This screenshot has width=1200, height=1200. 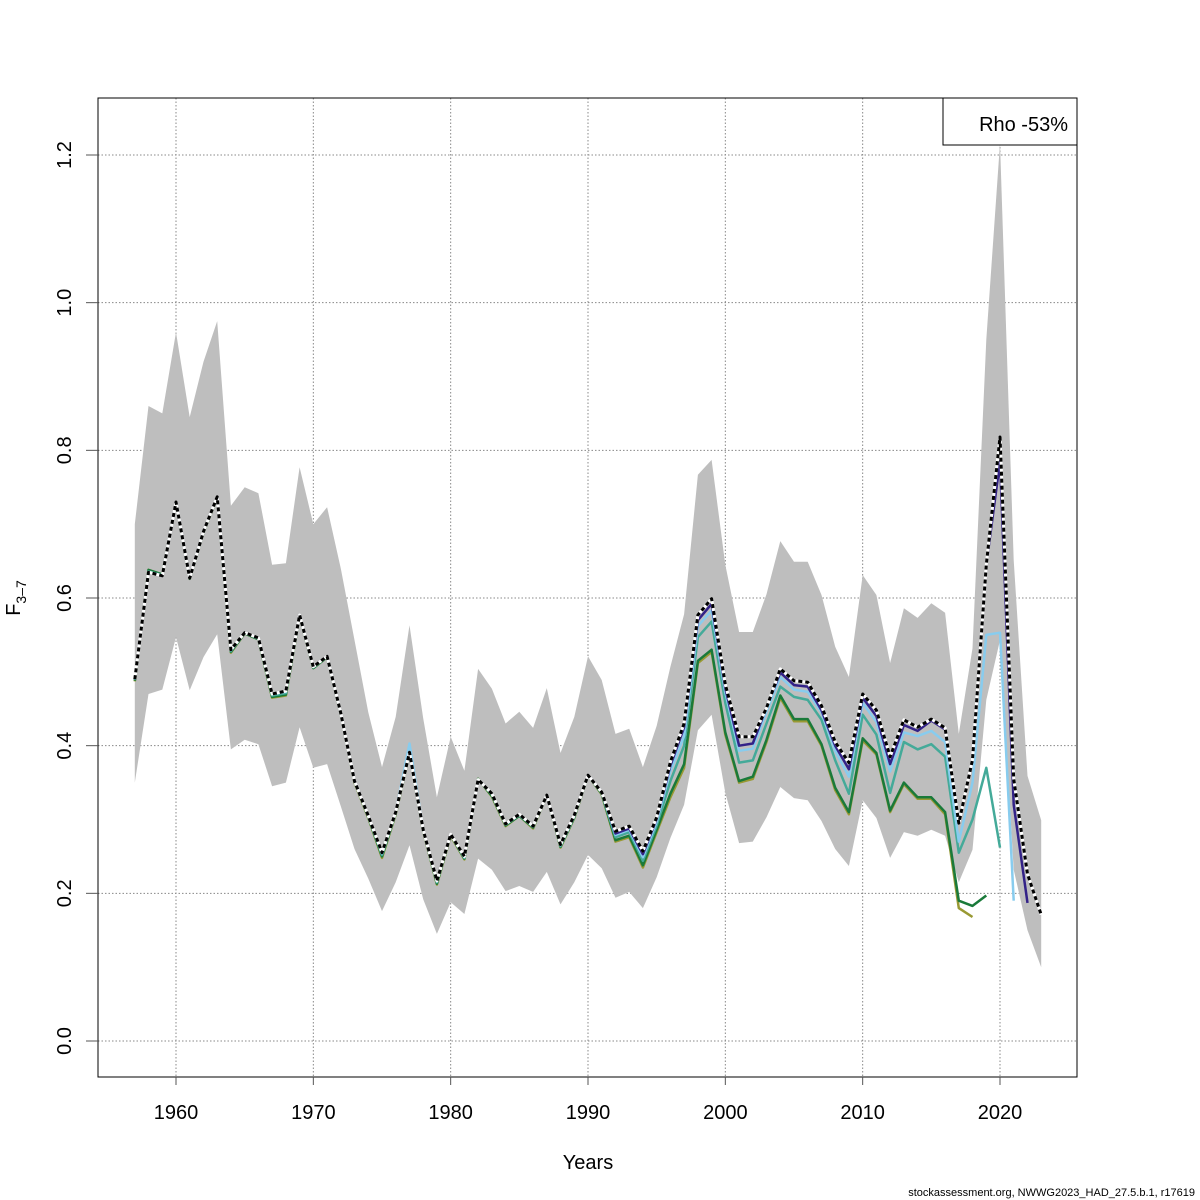 What do you see at coordinates (588, 1163) in the screenshot?
I see `x-axis-title: Years` at bounding box center [588, 1163].